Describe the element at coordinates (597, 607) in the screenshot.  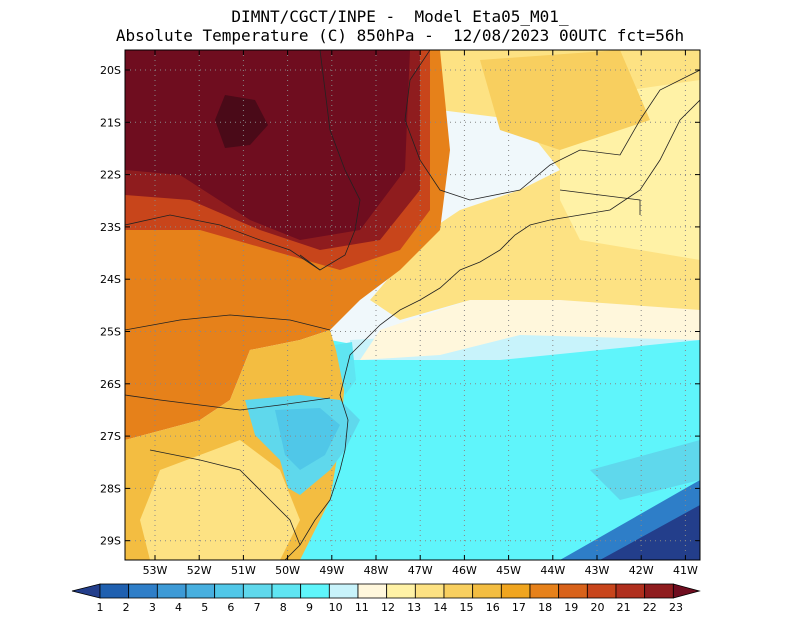
I see `colorbar-label: 20` at that location.